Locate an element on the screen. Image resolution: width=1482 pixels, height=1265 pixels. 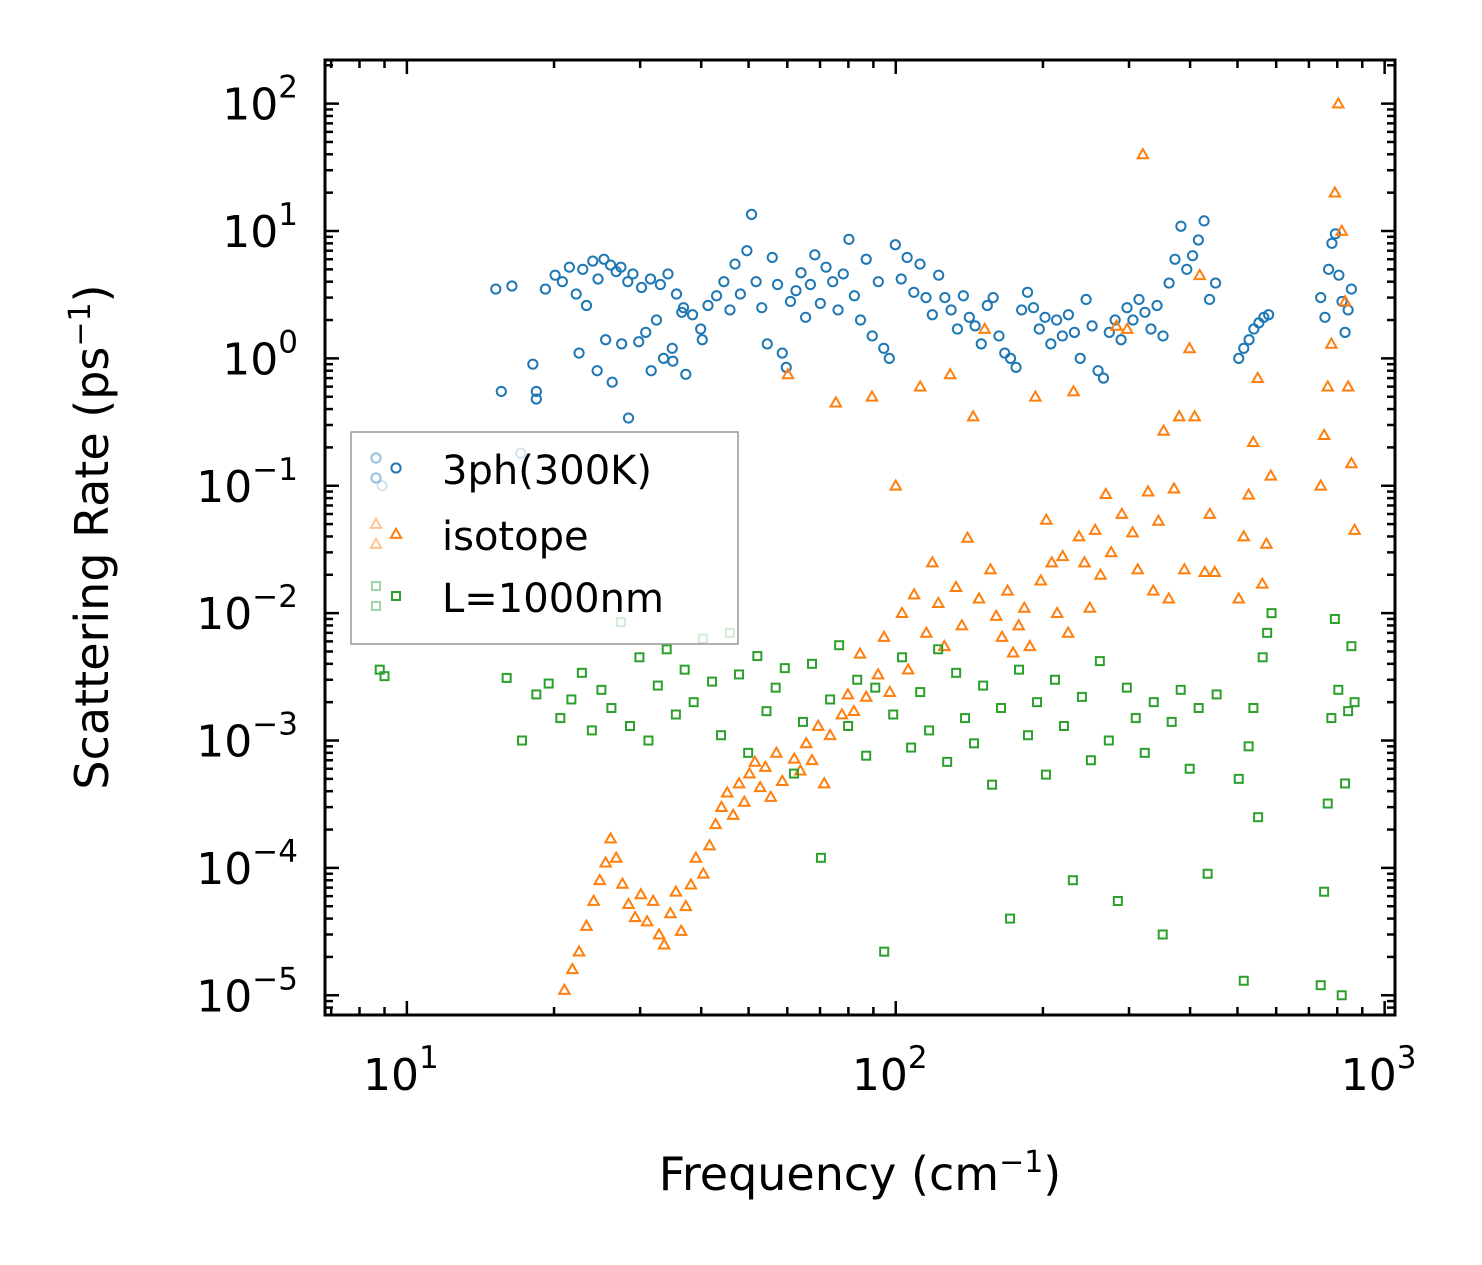
legend-entries: 3ph(300K) isotope L=1000nm is located at coordinates (516, 535).